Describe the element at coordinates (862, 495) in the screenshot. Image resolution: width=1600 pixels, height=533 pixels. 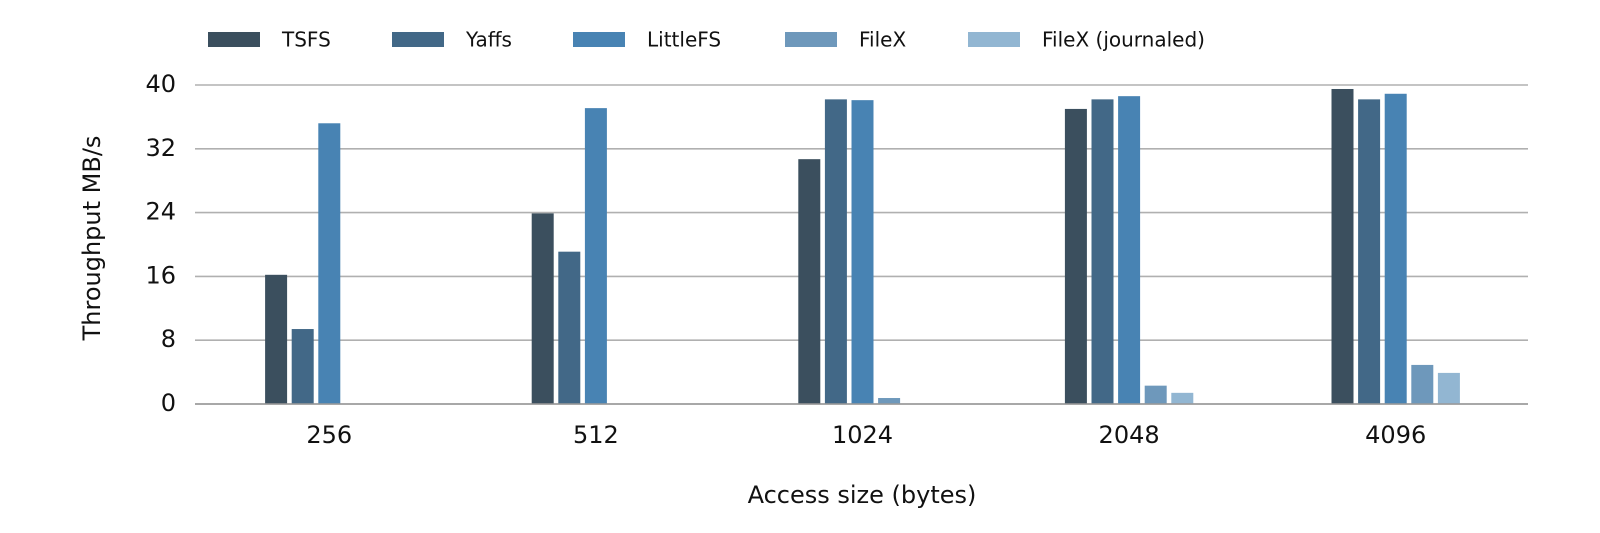
I see `x-axis-title: Access size (bytes)` at that location.